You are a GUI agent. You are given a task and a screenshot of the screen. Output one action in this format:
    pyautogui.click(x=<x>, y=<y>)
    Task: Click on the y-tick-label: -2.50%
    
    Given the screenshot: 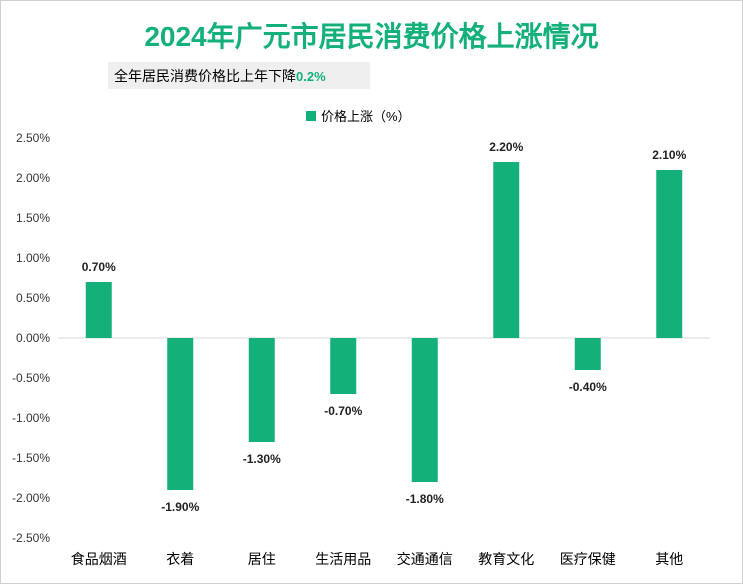 What is the action you would take?
    pyautogui.click(x=31, y=538)
    